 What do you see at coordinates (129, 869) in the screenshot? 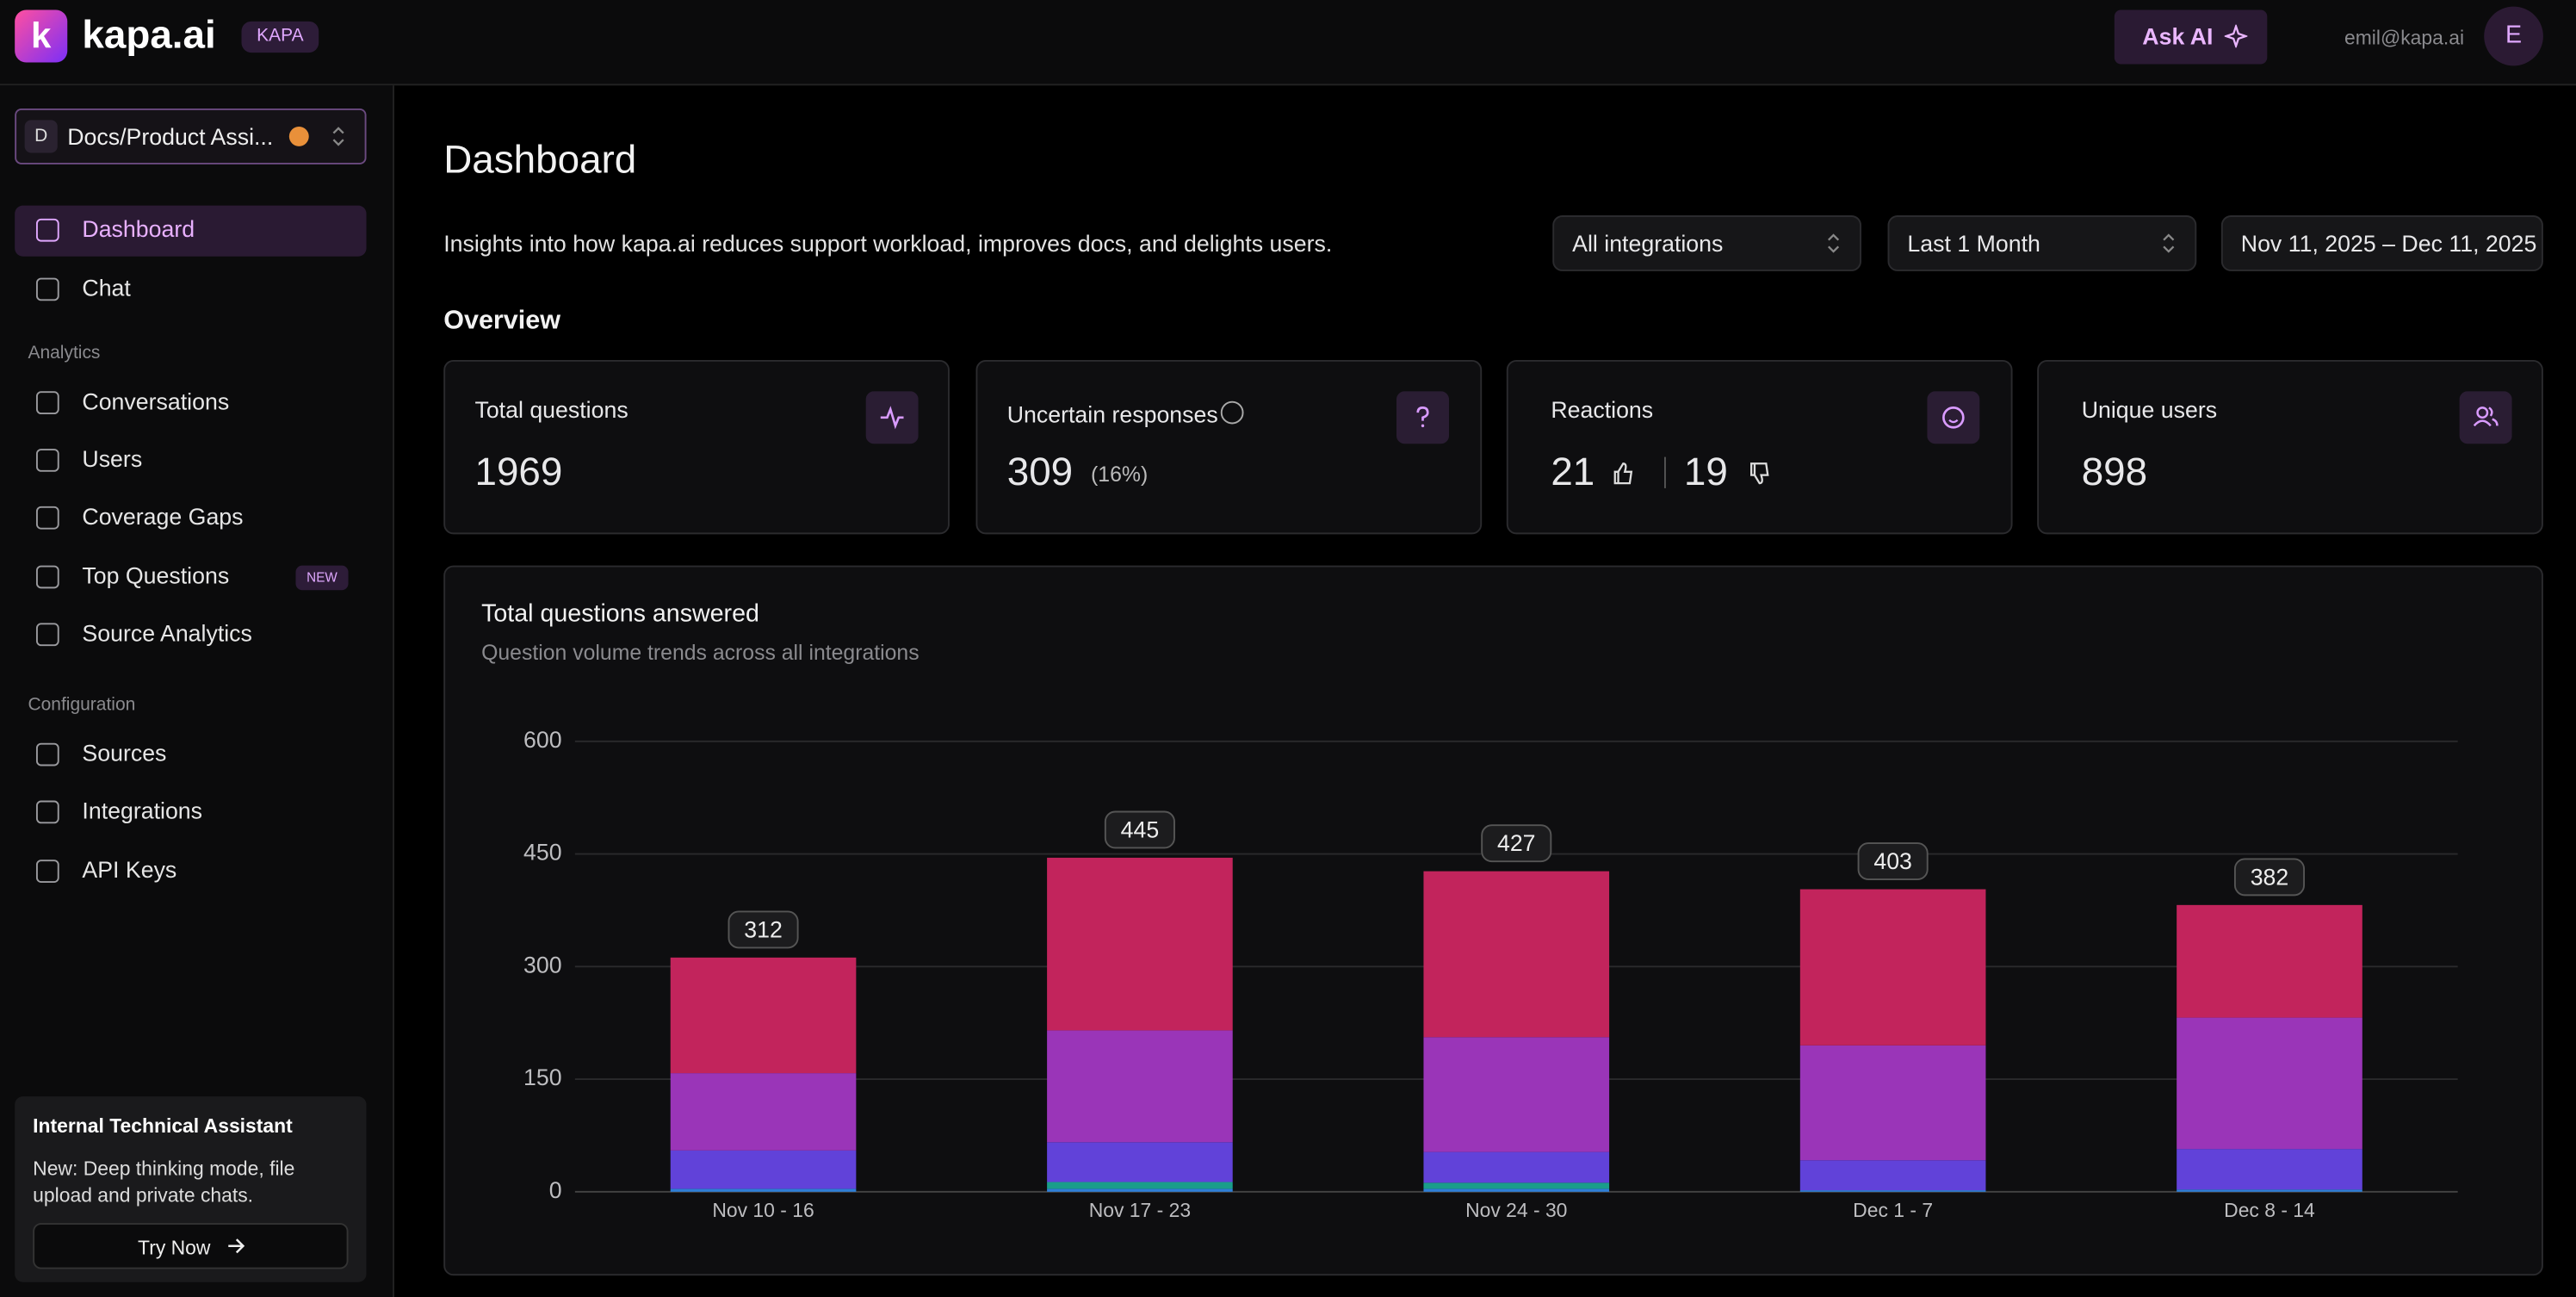
I see `nav-item: API Keys` at bounding box center [129, 869].